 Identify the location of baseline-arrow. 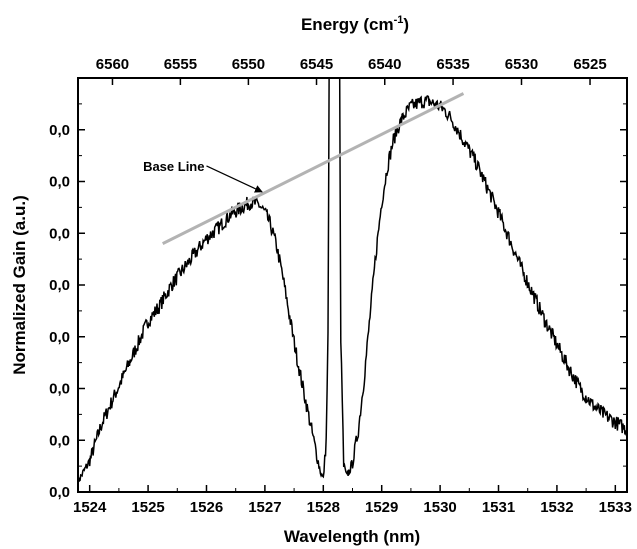
(234, 179).